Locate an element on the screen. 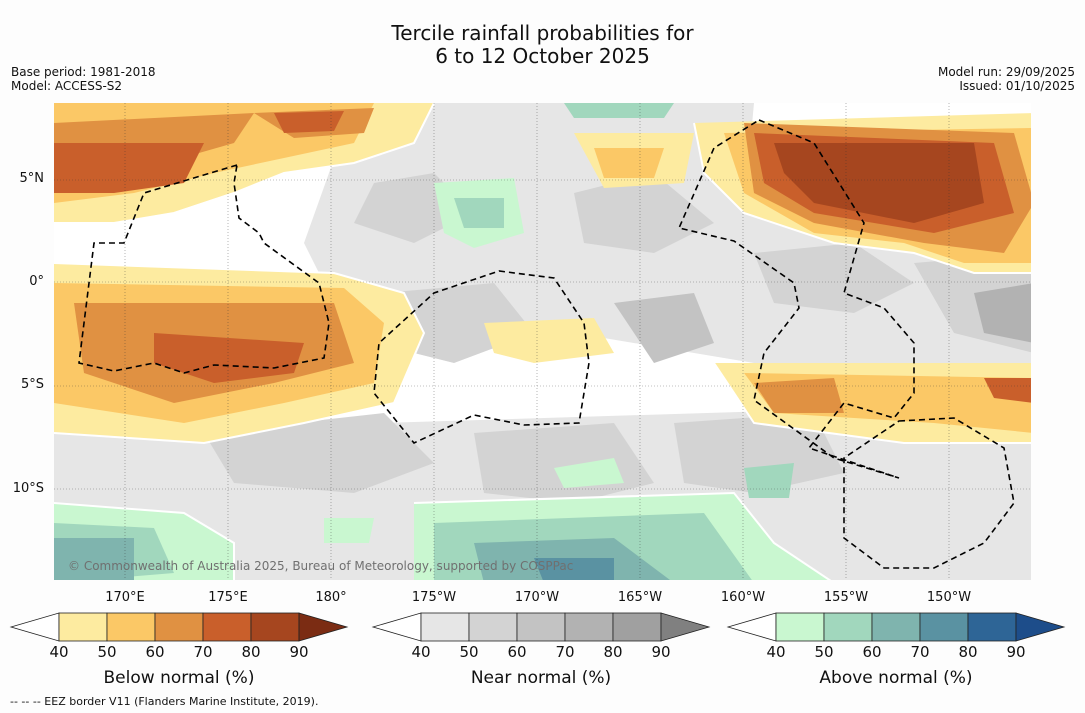 This screenshot has width=1085, height=713. below-colorbar-min-arrow is located at coordinates (34, 627).